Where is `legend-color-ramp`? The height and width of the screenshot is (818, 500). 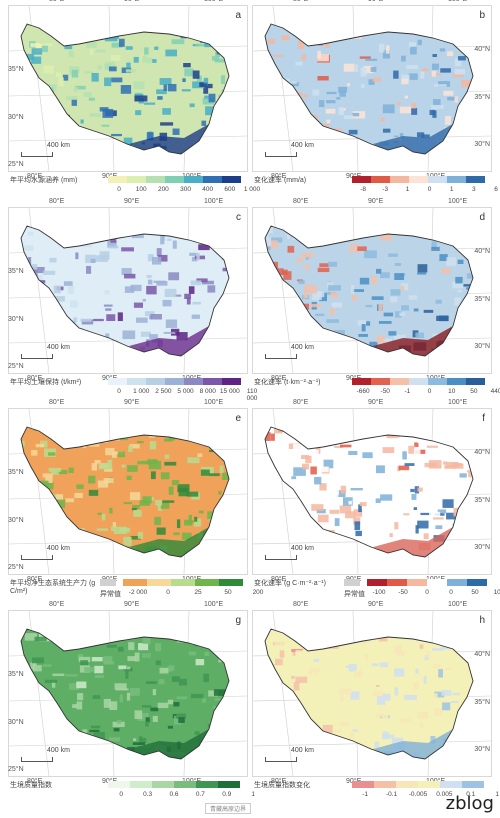 legend-color-ramp is located at coordinates (174, 381).